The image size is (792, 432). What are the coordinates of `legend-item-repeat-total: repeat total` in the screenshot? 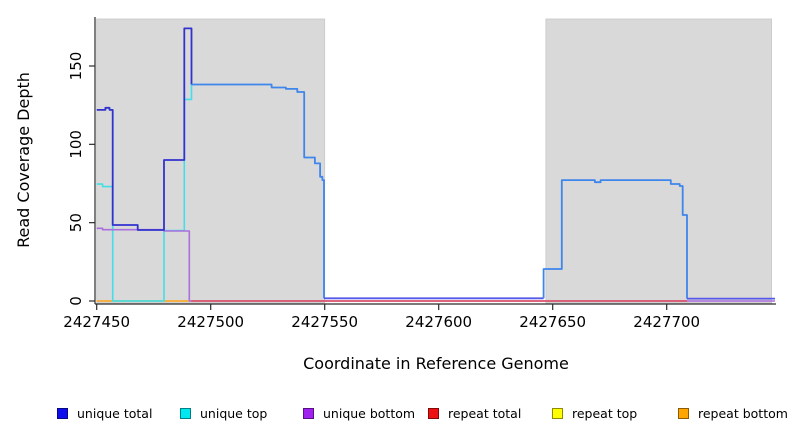 It's located at (474, 413).